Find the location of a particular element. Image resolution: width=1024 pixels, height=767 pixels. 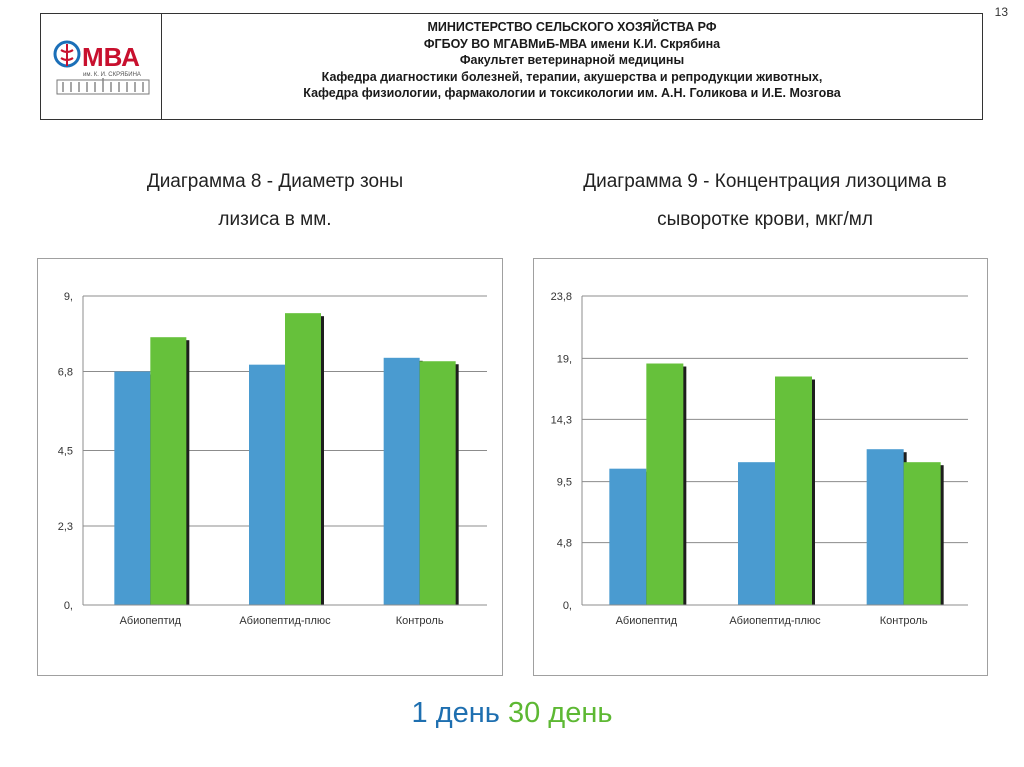

header-line-faculty: Факультет ветеринарной медицины is located at coordinates (572, 60).